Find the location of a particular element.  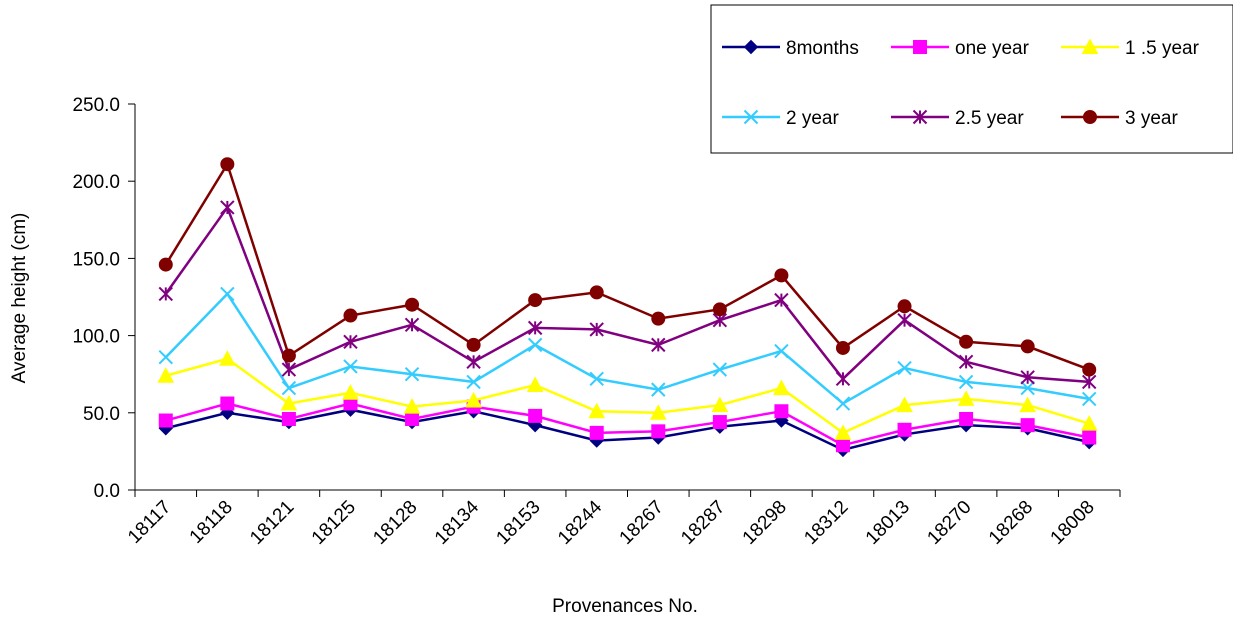

y-tick-label: 100.0 is located at coordinates (96, 337).